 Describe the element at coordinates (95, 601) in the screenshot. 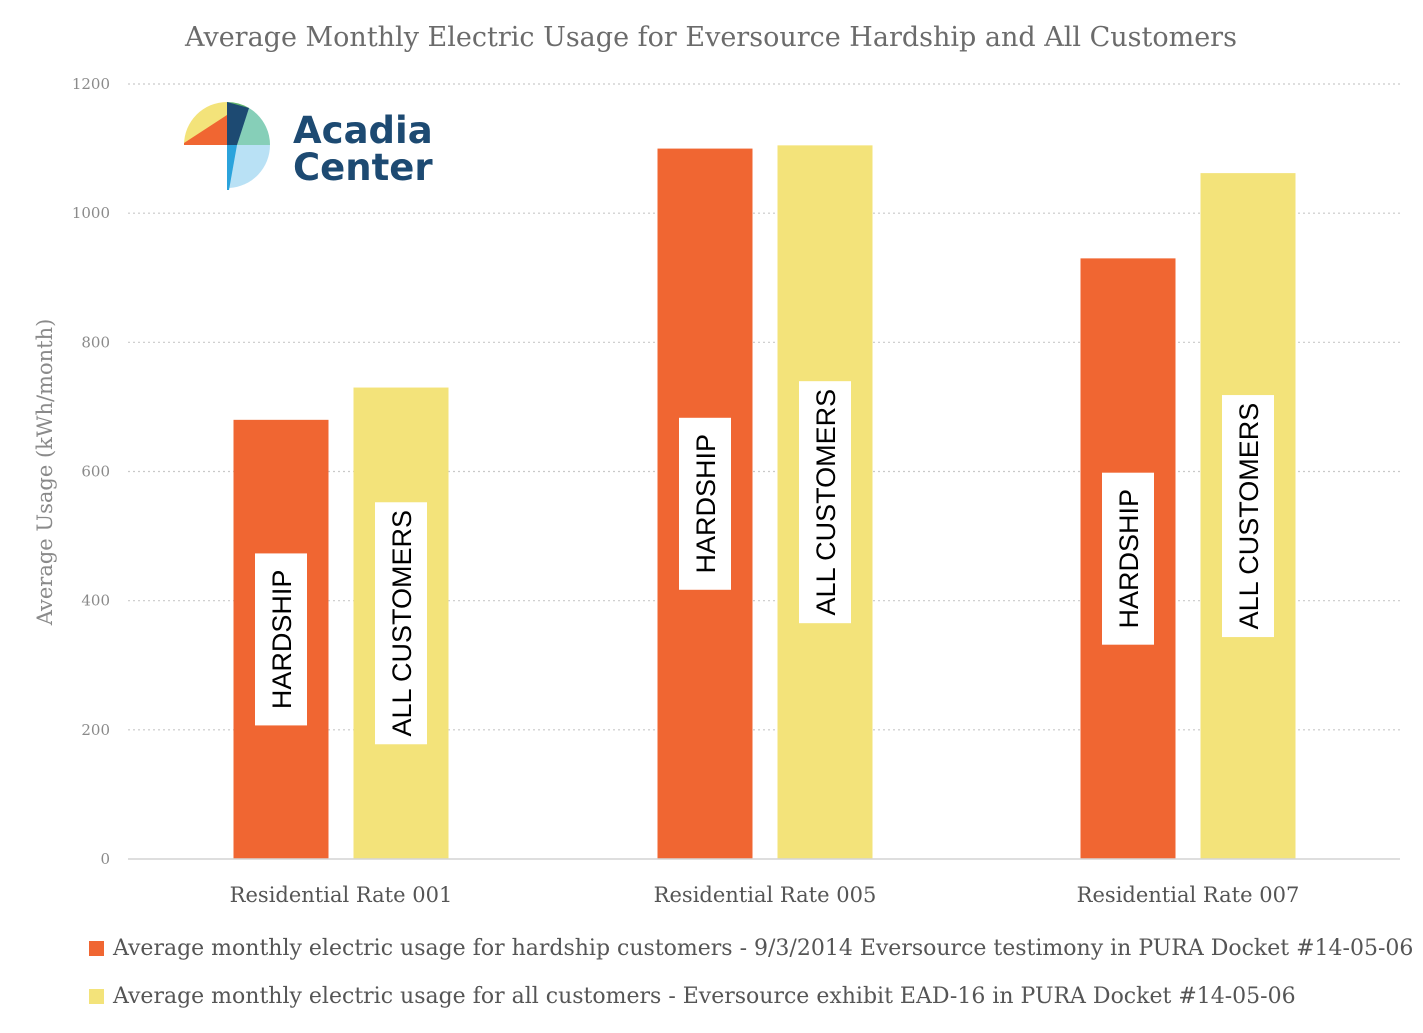

I see `y-tick-label: 400` at that location.